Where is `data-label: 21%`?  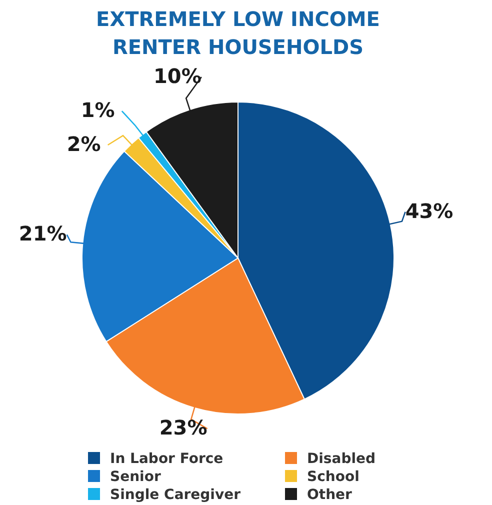
data-label: 21% is located at coordinates (42, 234).